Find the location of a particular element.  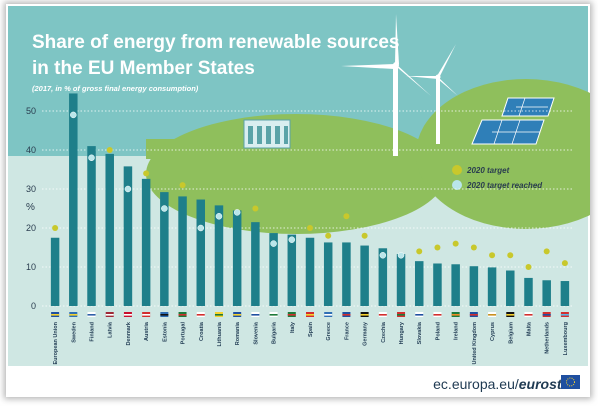

y-axis-unit: % is located at coordinates (30, 207).